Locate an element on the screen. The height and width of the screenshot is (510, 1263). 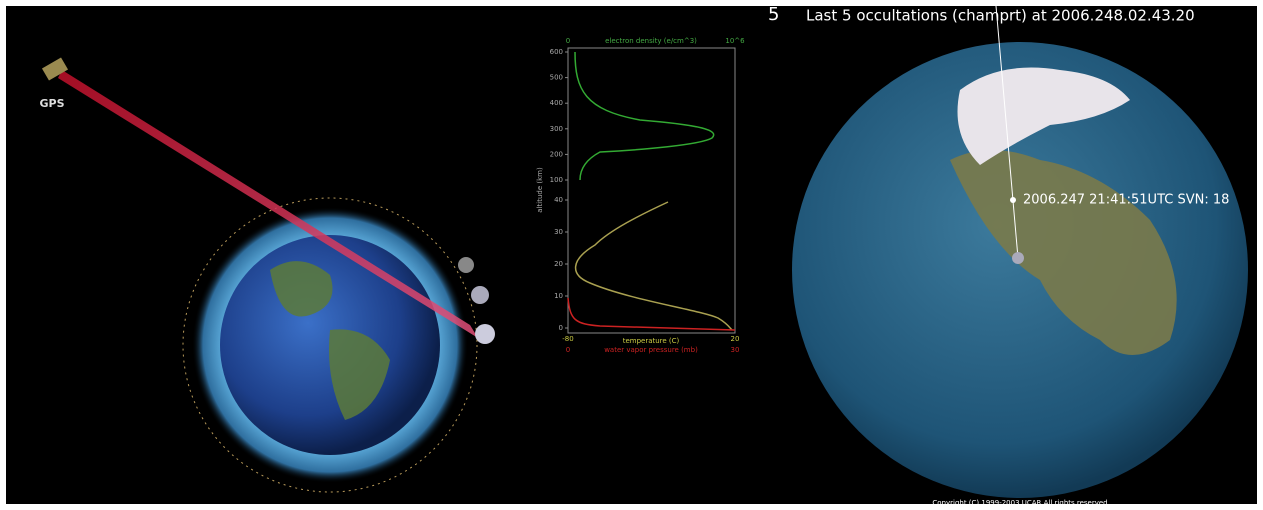
y-tick-label: 100 is located at coordinates (556, 180).